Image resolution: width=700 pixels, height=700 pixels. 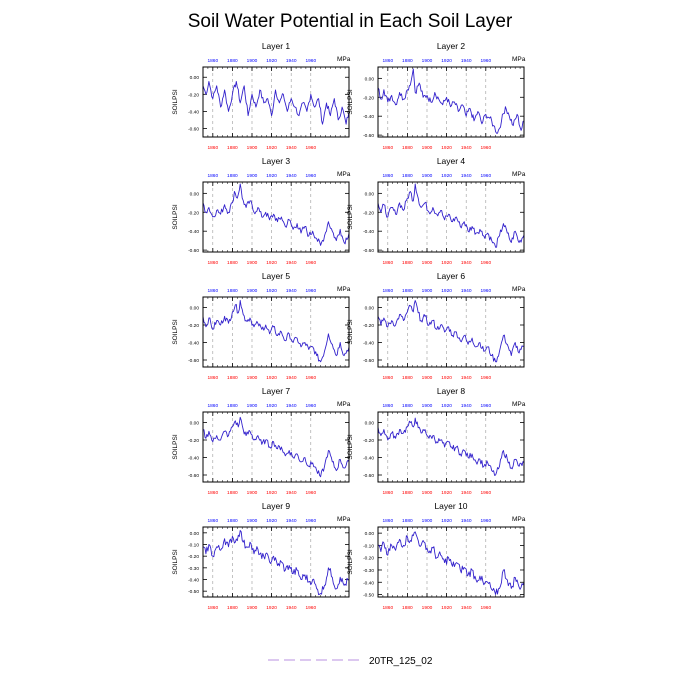 What do you see at coordinates (368, 596) in the screenshot?
I see `y-tick-label: -0.50` at bounding box center [368, 596].